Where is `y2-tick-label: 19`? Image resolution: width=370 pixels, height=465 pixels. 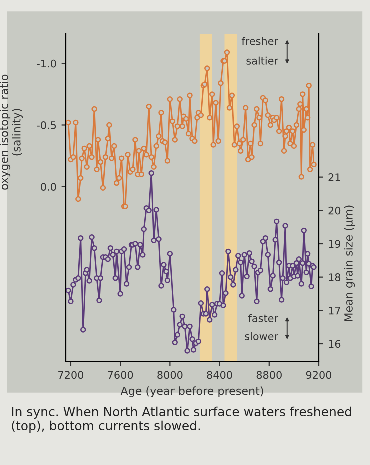
y2-tick-label: 19 is located at coordinates (335, 244).